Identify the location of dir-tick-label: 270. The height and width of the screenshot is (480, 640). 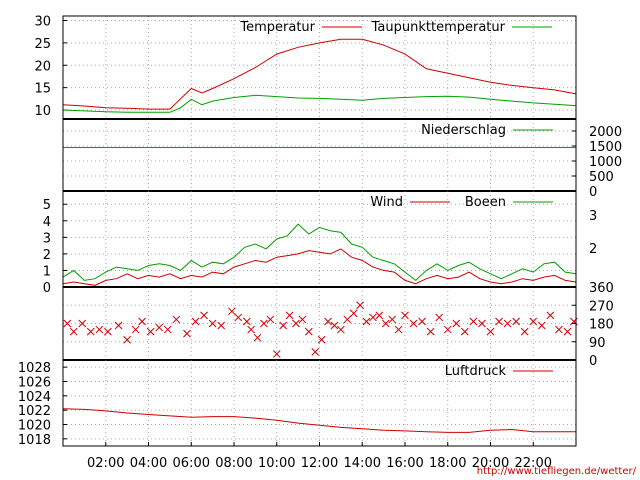
(601, 306).